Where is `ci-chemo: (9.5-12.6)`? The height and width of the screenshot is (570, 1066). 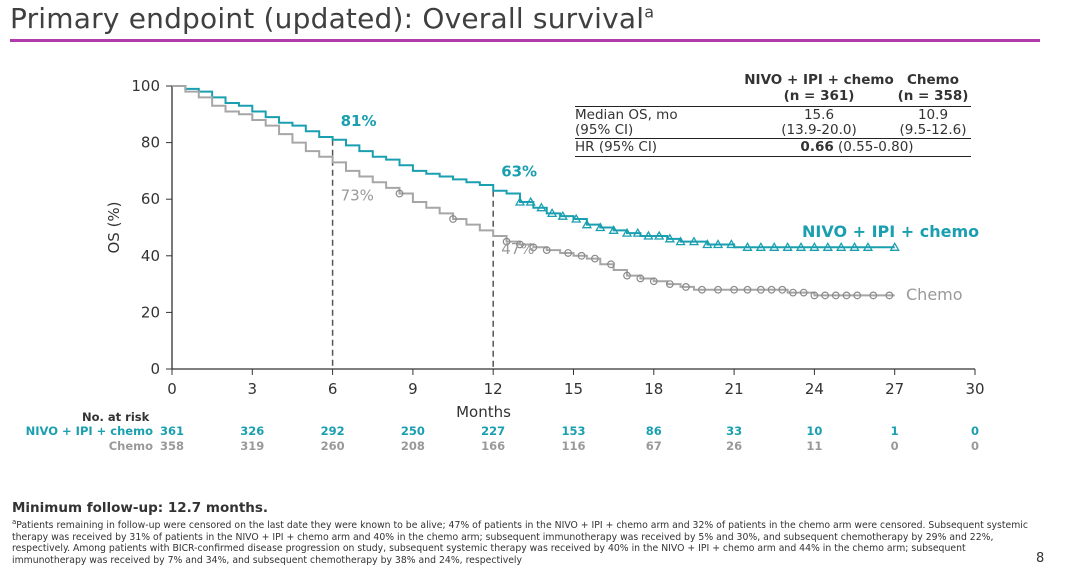
ci-chemo: (9.5-12.6) is located at coordinates (933, 130).